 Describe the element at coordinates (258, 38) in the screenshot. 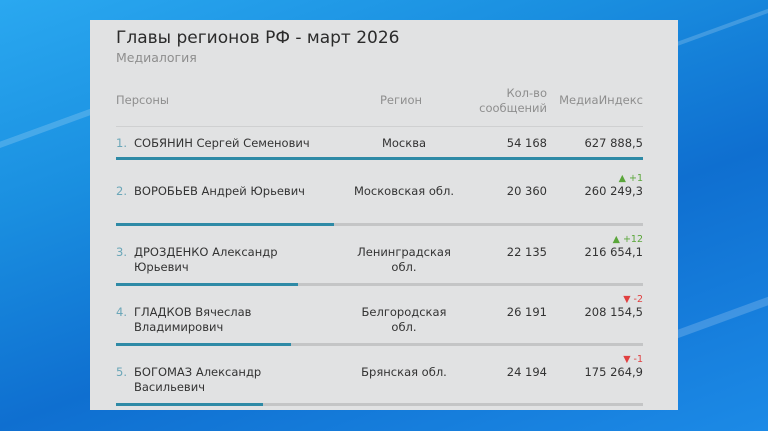

I see `card-title: Главы регионов РФ - март 2026` at that location.